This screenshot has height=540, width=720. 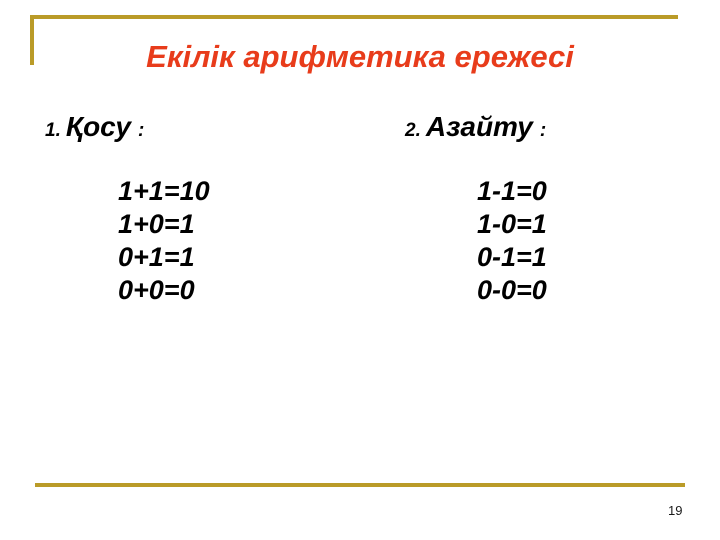 I want to click on section-heading-addition: 1. Қосу:, so click(x=94, y=127).